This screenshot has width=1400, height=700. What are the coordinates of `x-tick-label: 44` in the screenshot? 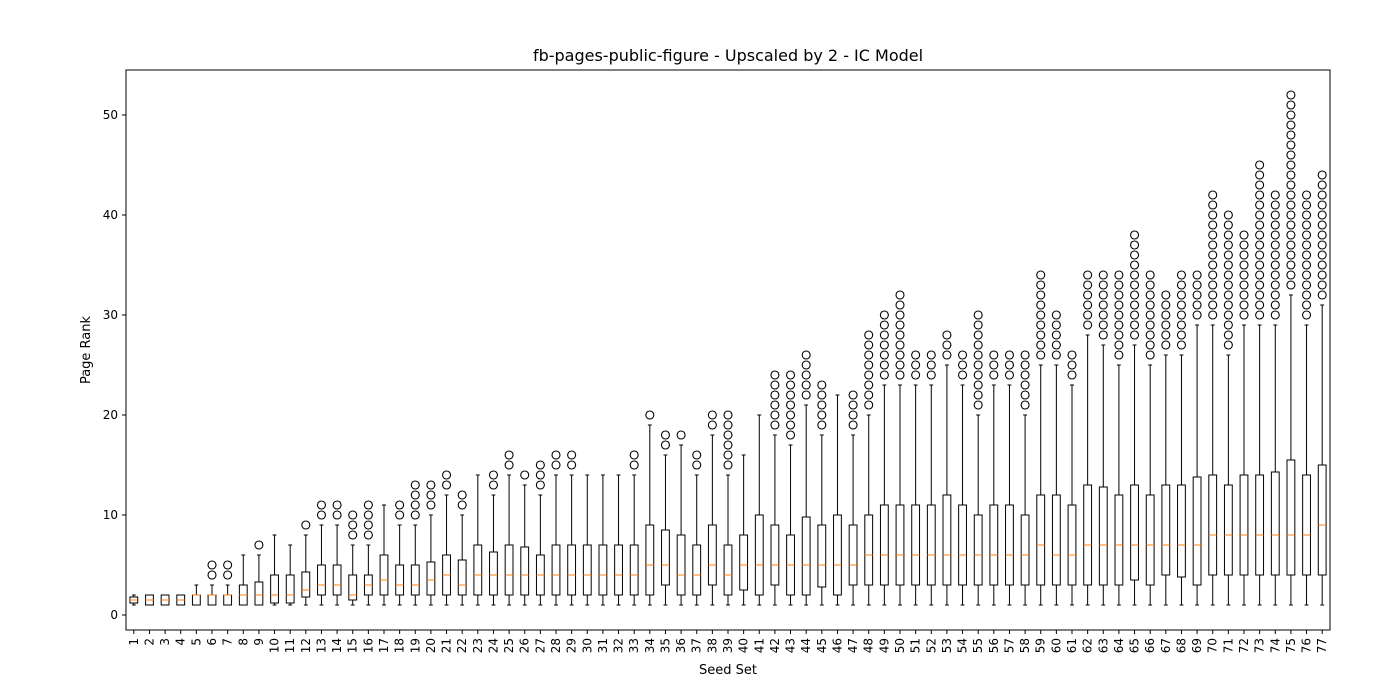 It's located at (806, 645).